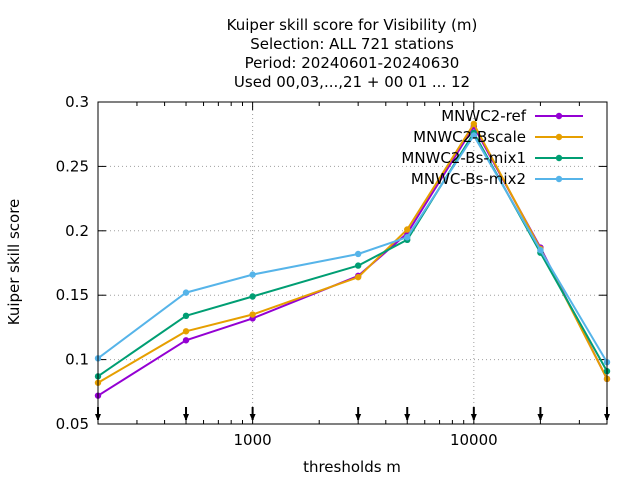 This screenshot has width=640, height=480. I want to click on y-tick-label: 0.1, so click(77, 360).